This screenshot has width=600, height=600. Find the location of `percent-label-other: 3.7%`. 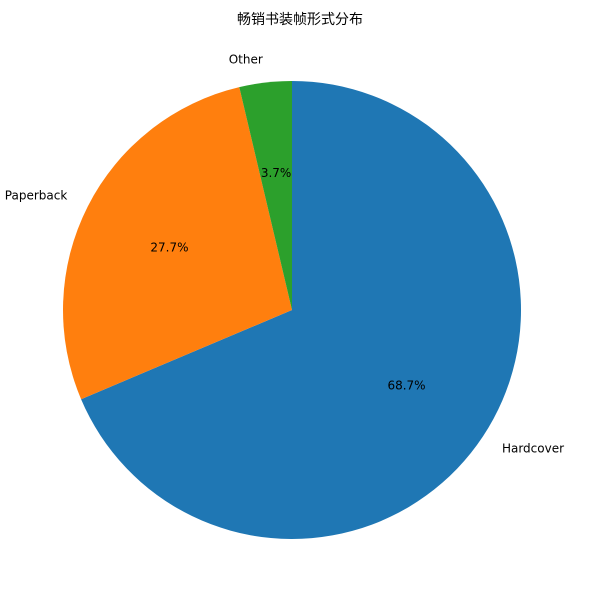

percent-label-other: 3.7% is located at coordinates (276, 173).